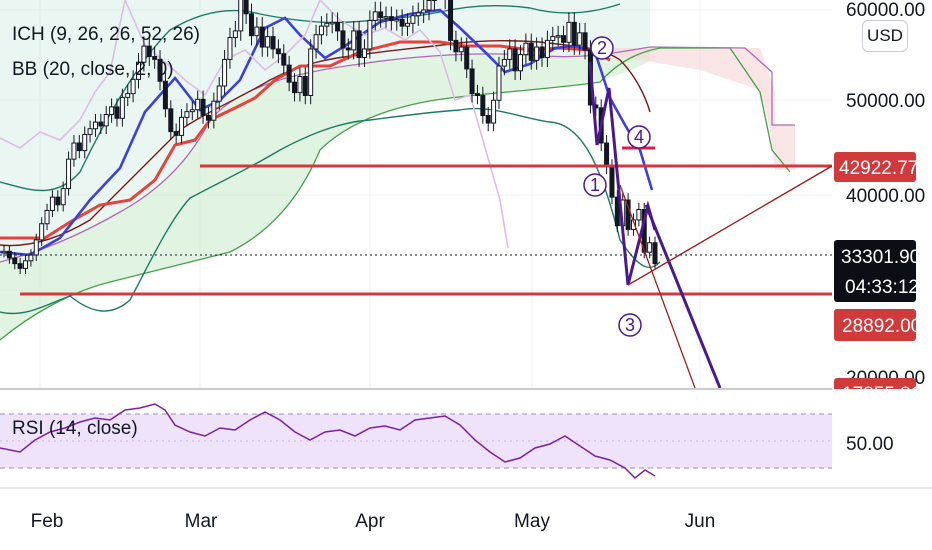 This screenshot has height=550, width=932. Describe the element at coordinates (881, 394) in the screenshot. I see `svg-text: 17855.81` at that location.